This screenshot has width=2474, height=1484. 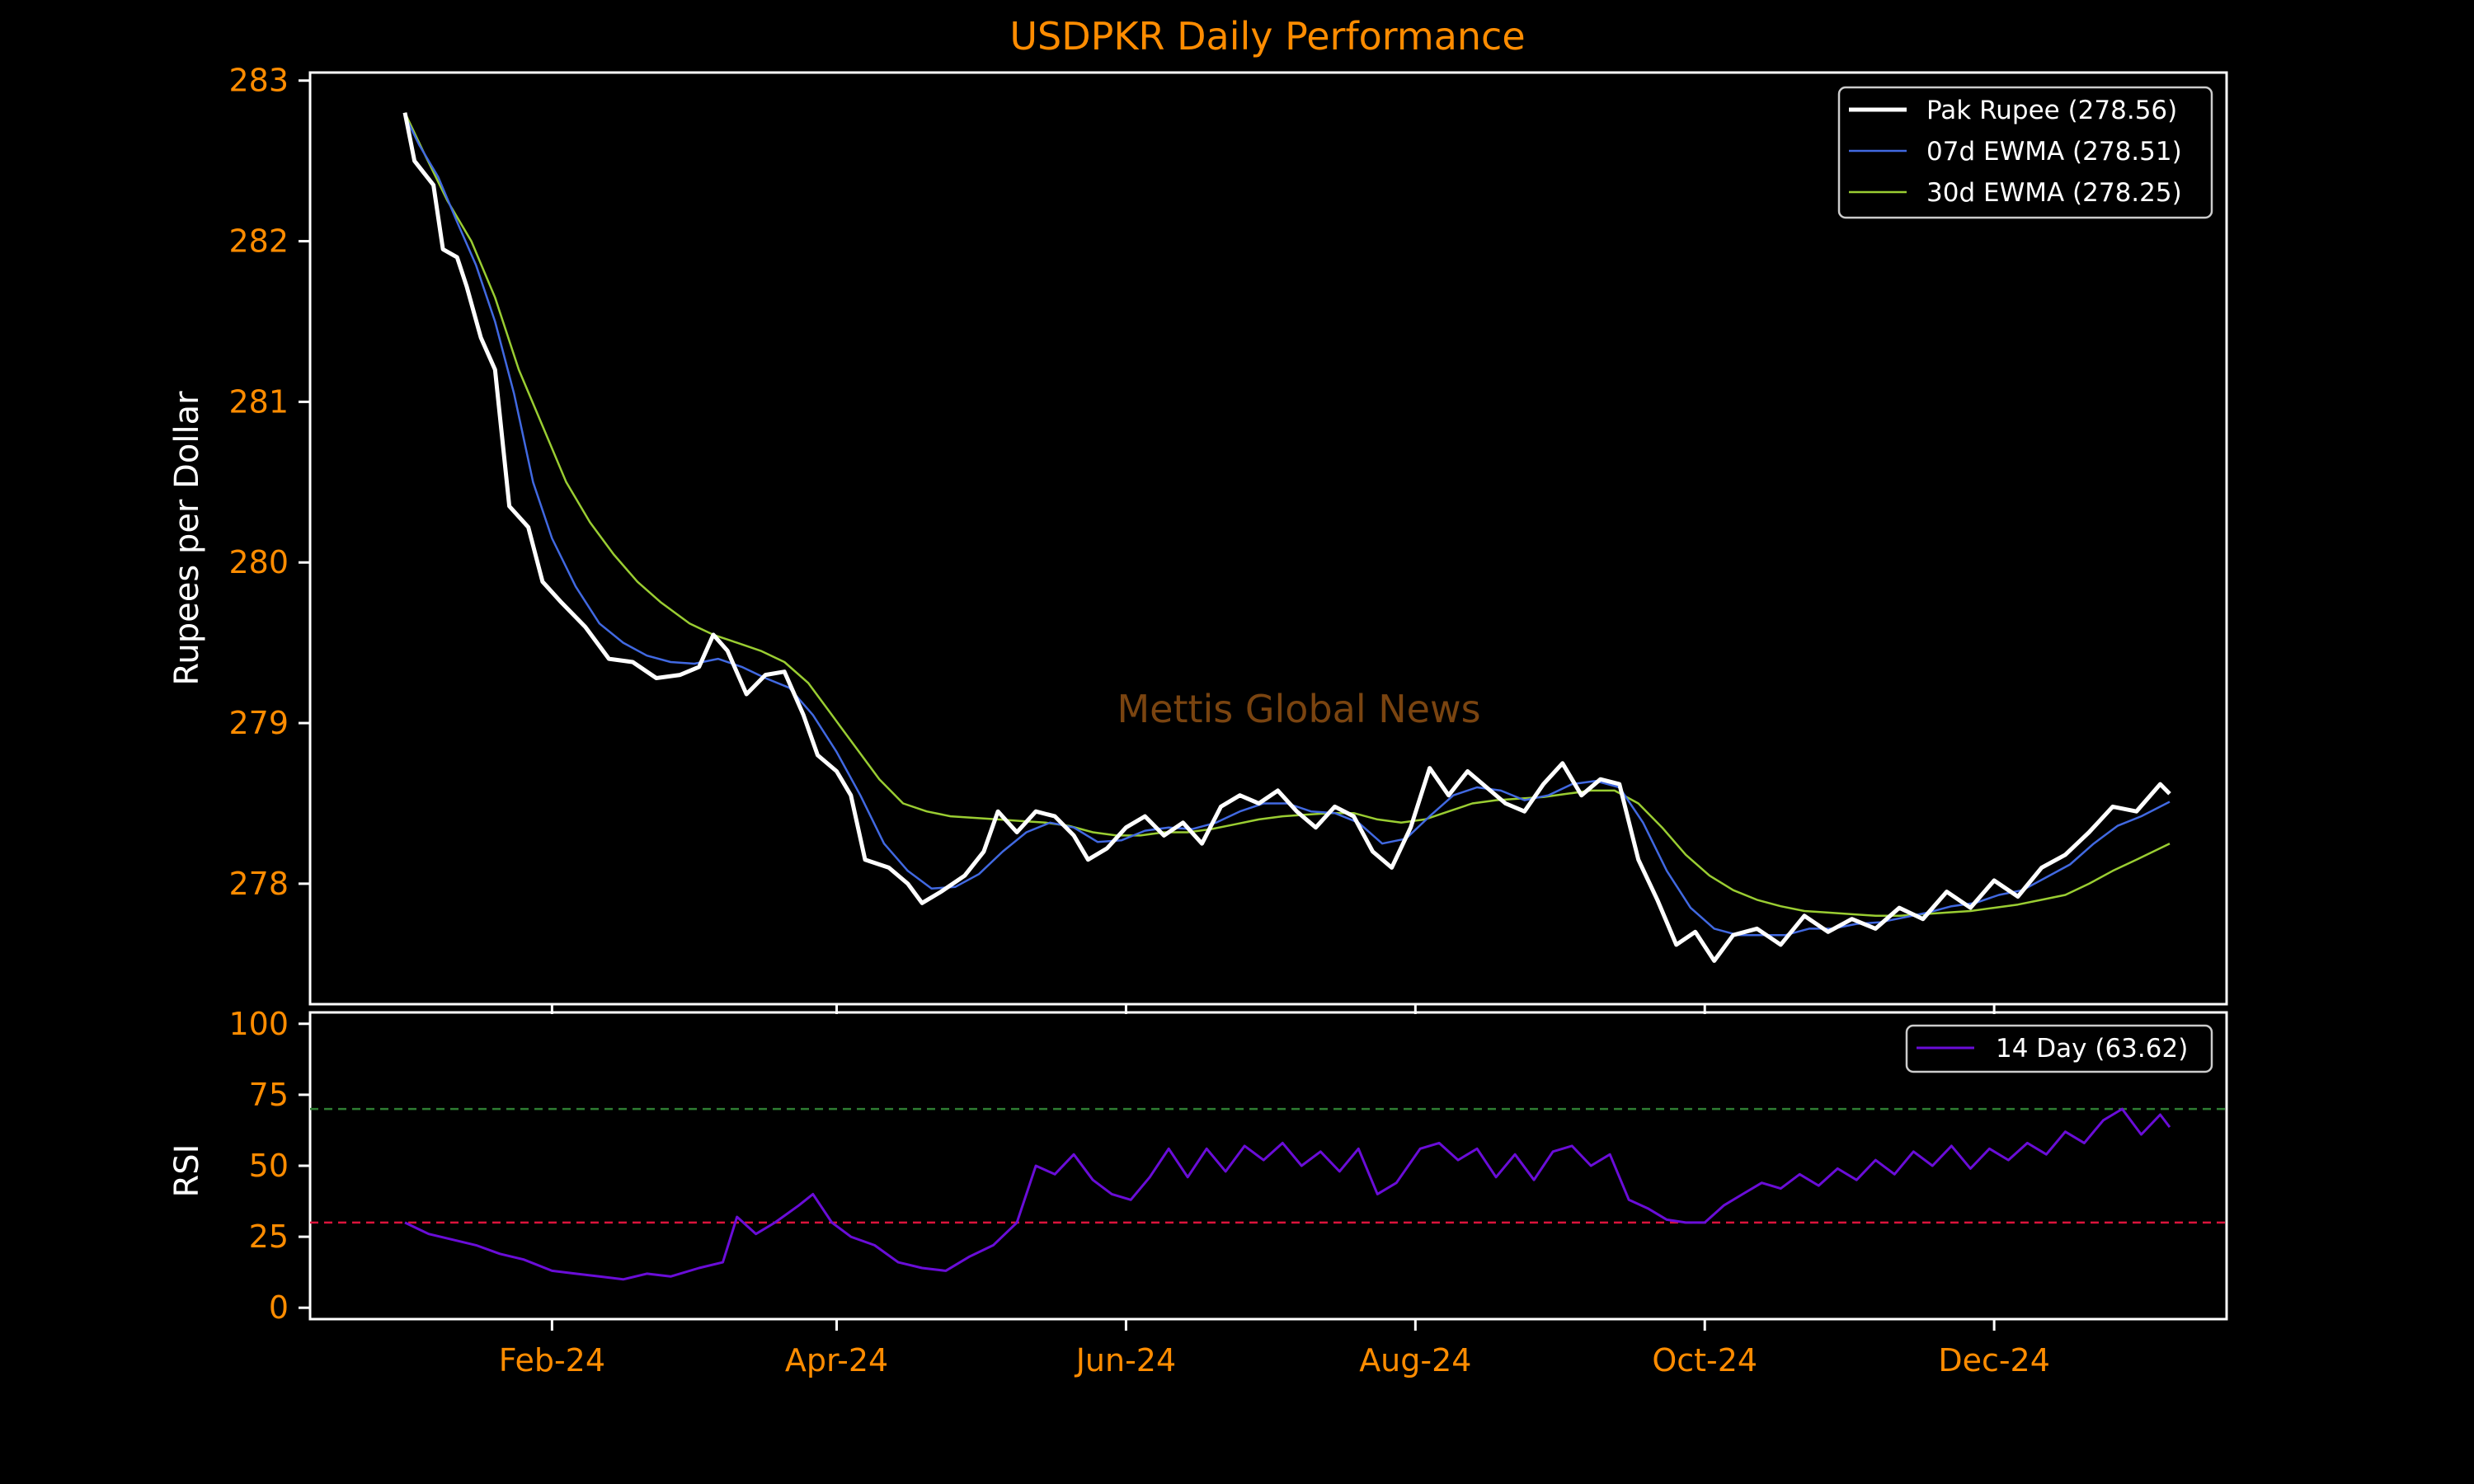 What do you see at coordinates (269, 1095) in the screenshot?
I see `rsi-y-tick-label: 75` at bounding box center [269, 1095].